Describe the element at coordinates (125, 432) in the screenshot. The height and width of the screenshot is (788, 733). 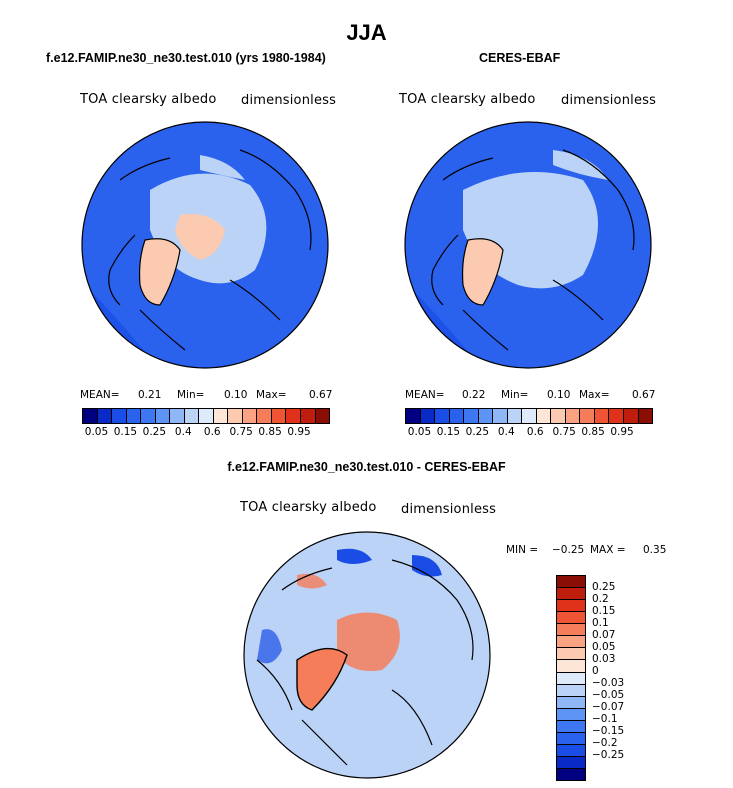
I see `colorbar-tick-label: 0.15` at that location.